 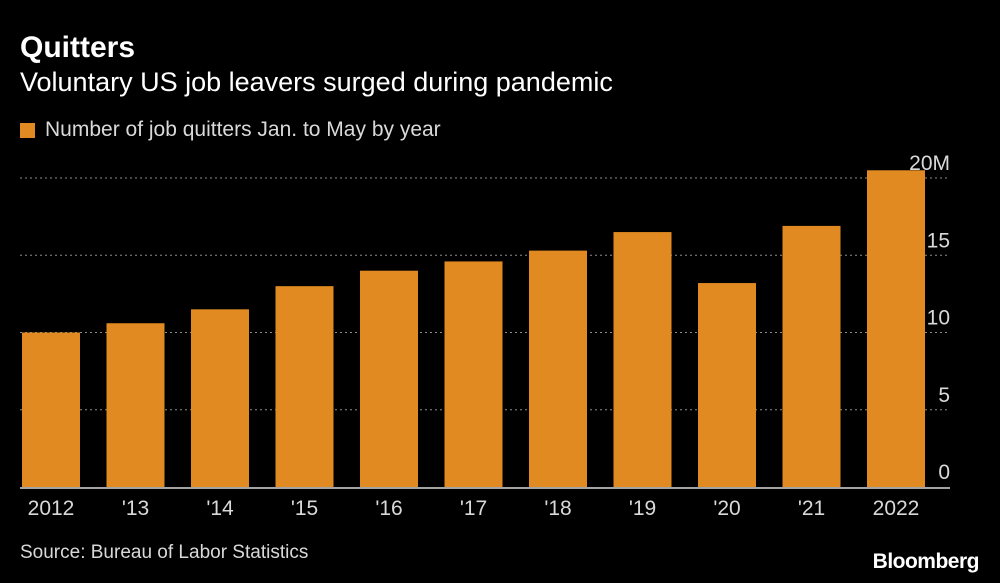 I want to click on x-tick-label: '17, so click(x=473, y=508).